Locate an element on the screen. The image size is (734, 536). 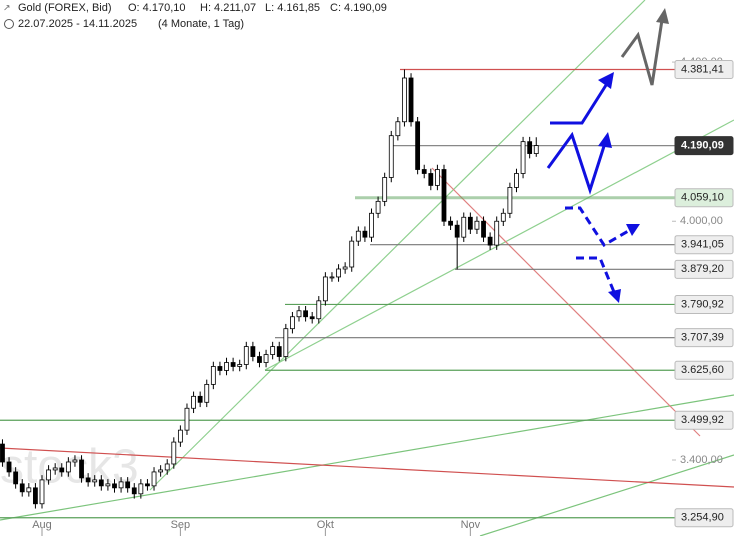
period: (4 Monate, 1 Tag) is located at coordinates (201, 24).